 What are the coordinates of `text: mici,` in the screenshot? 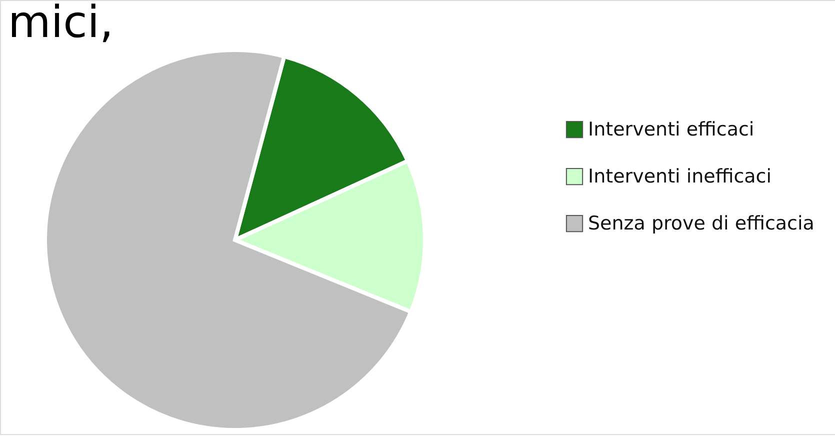 It's located at (61, 24).